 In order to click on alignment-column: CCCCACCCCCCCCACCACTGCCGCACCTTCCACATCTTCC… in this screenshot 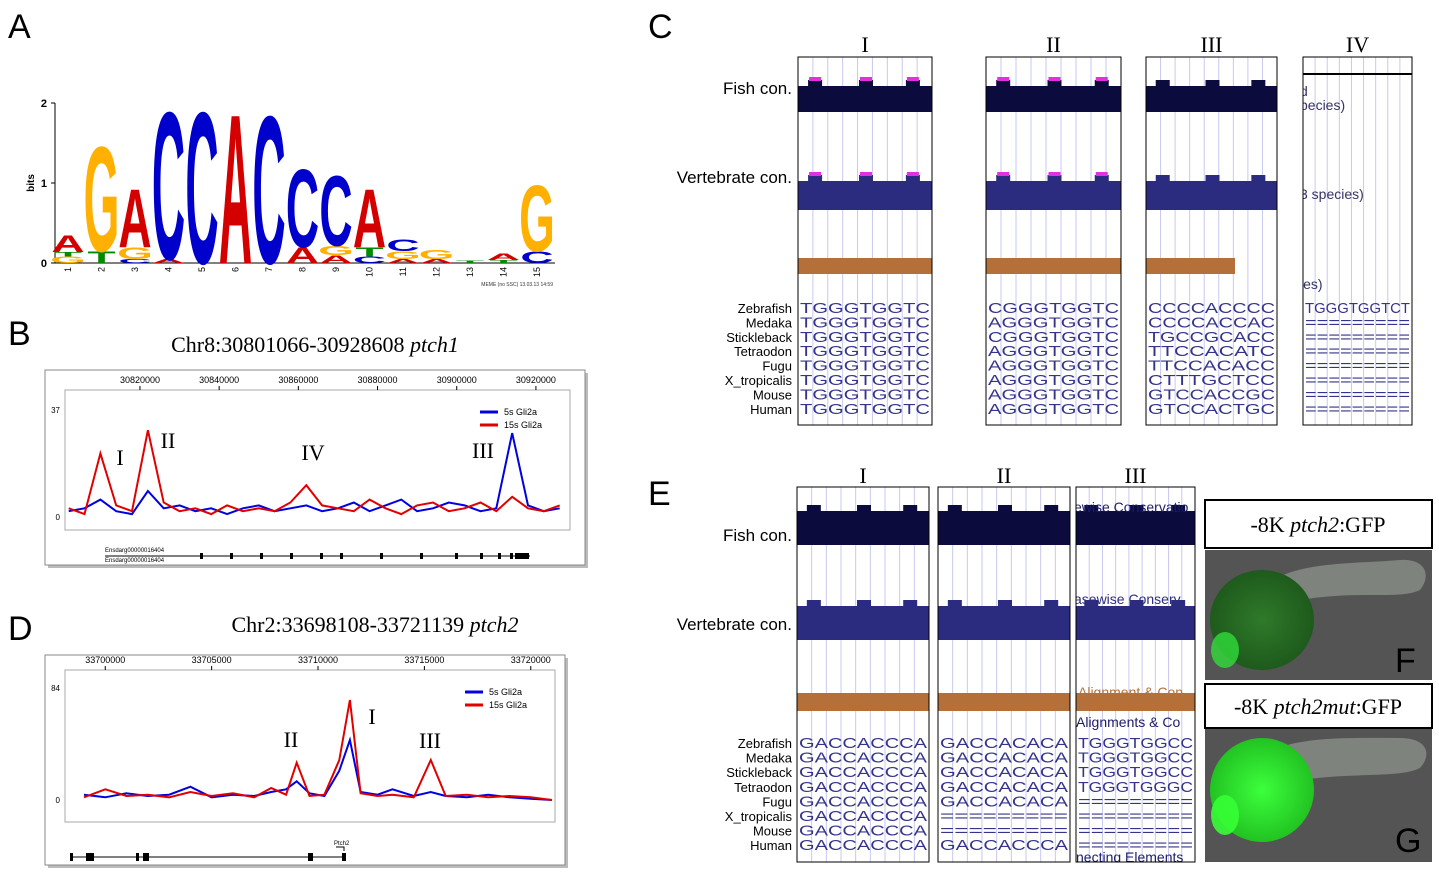, I will do `click(1211, 241)`.